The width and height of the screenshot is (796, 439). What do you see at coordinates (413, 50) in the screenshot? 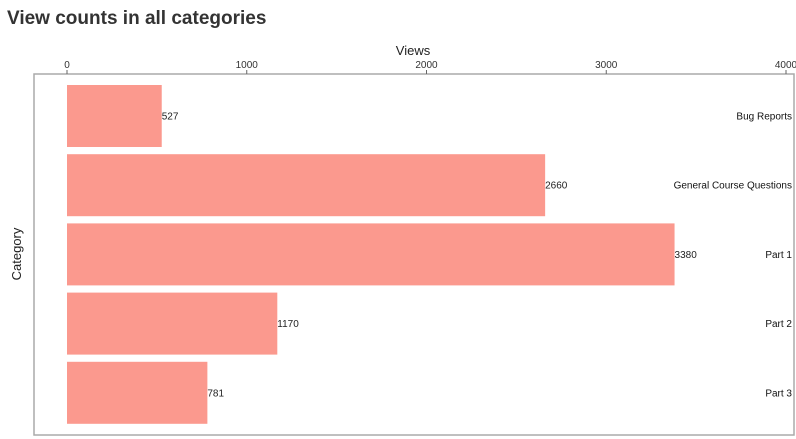
I see `x-axis-title: Views` at bounding box center [413, 50].